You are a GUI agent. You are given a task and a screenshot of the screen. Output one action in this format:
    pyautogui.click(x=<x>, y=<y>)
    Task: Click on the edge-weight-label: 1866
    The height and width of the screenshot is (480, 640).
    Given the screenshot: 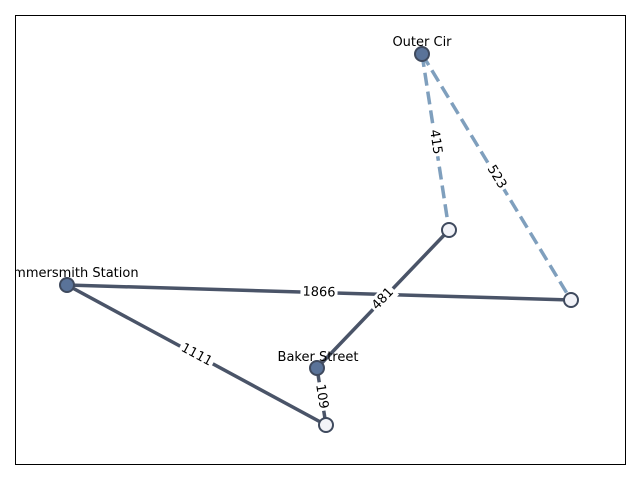 What is the action you would take?
    pyautogui.click(x=319, y=293)
    